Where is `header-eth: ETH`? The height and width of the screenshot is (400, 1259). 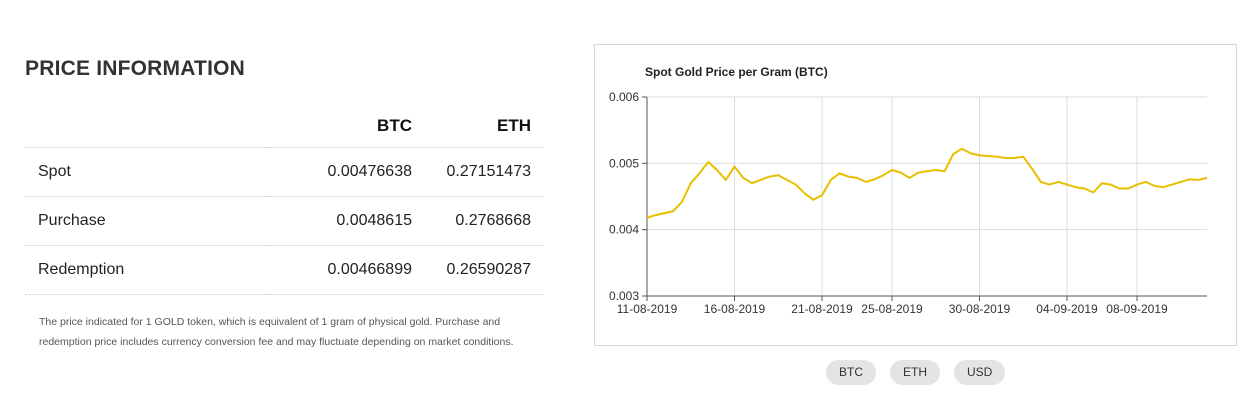 header-eth: ETH is located at coordinates (514, 125).